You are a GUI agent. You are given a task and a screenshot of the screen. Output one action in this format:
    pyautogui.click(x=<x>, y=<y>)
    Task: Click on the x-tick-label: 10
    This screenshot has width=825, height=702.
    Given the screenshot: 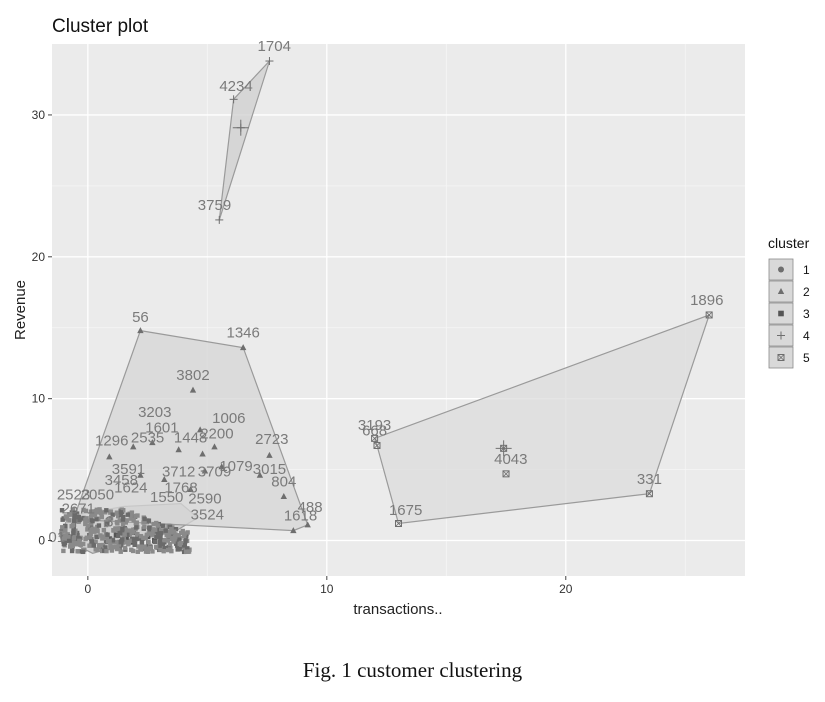 What is the action you would take?
    pyautogui.click(x=327, y=589)
    